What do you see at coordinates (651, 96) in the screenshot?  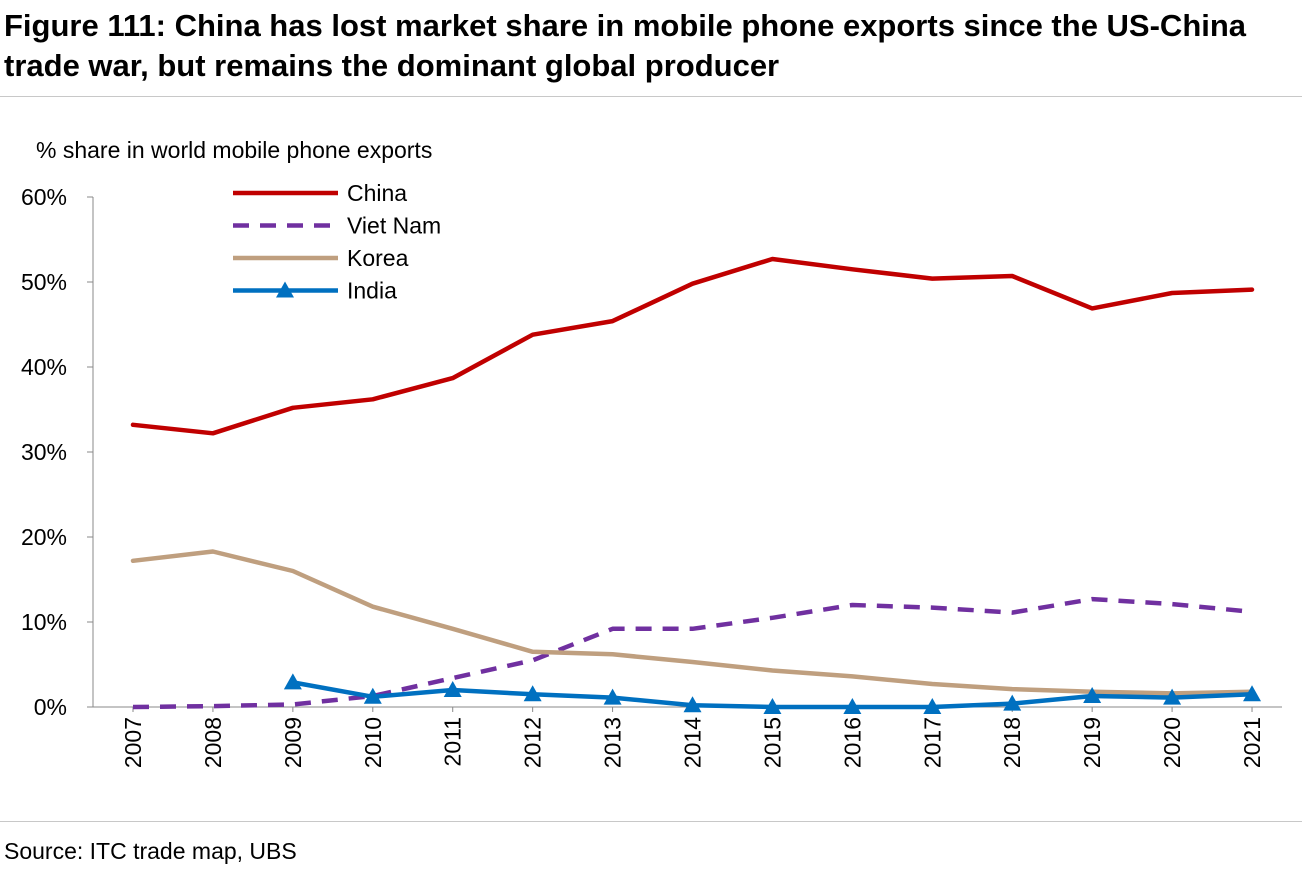 I see `title-divider` at bounding box center [651, 96].